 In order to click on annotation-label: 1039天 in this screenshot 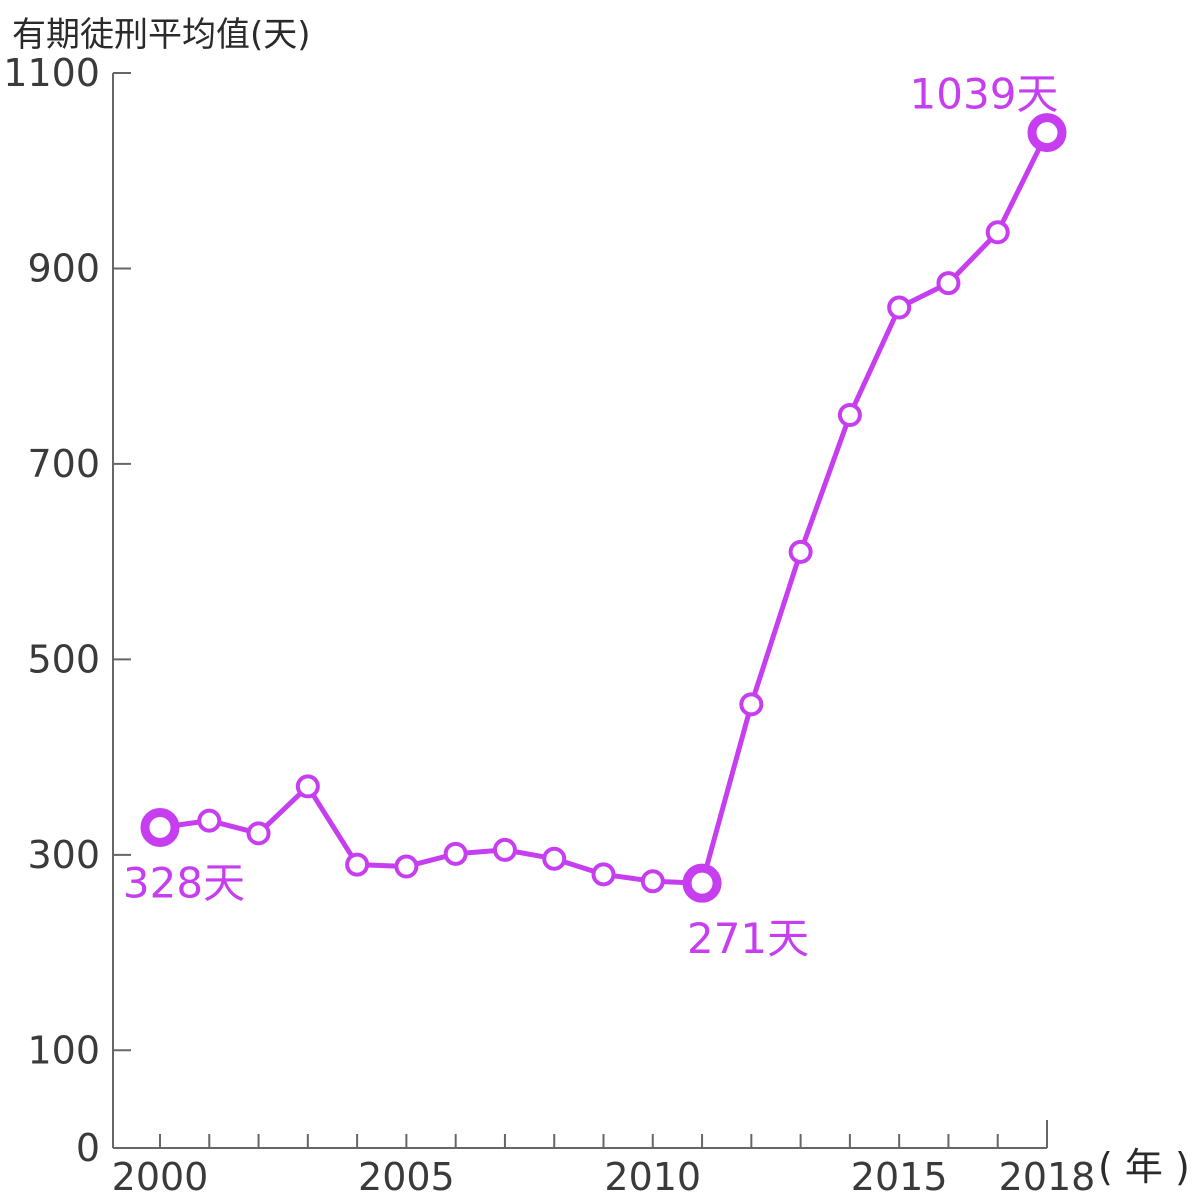, I will do `click(984, 94)`.